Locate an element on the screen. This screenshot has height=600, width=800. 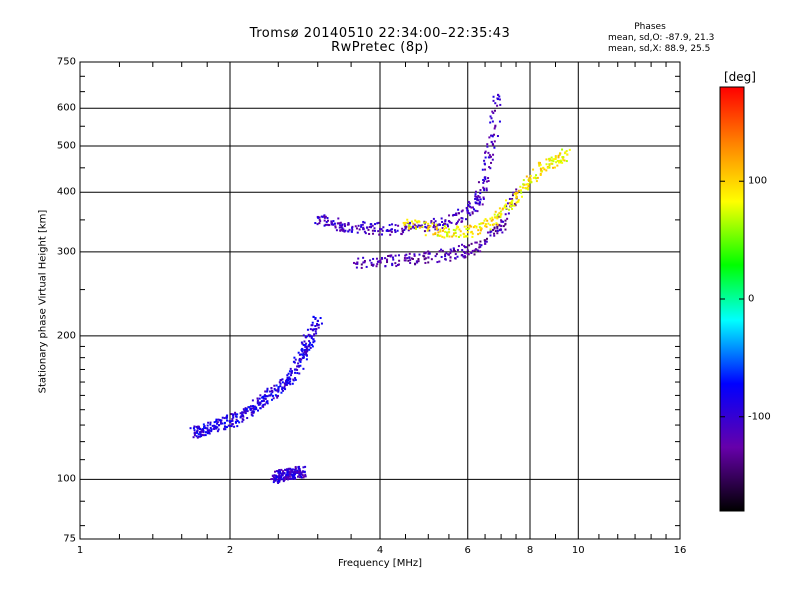
y-tick-label: 200 is located at coordinates (66, 336).